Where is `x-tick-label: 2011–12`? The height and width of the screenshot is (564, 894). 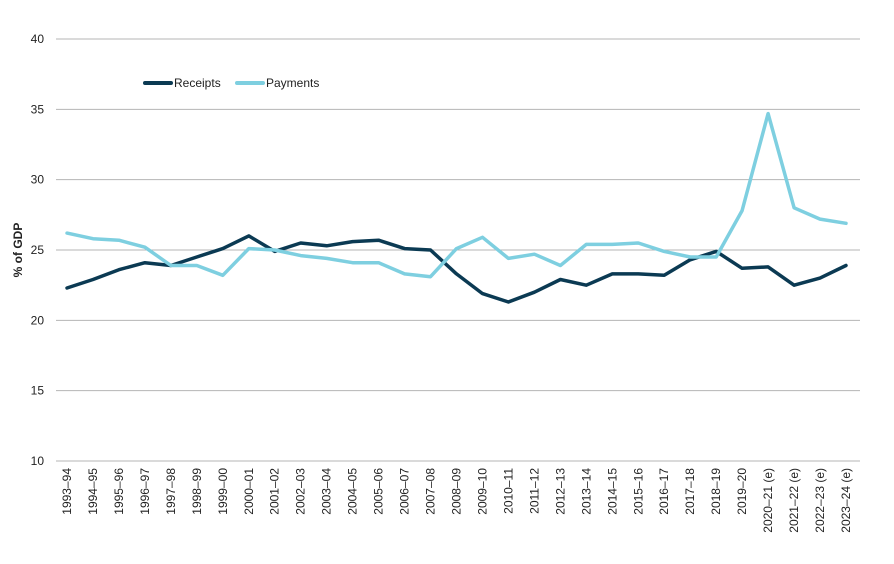 x-tick-label: 2011–12 is located at coordinates (534, 491).